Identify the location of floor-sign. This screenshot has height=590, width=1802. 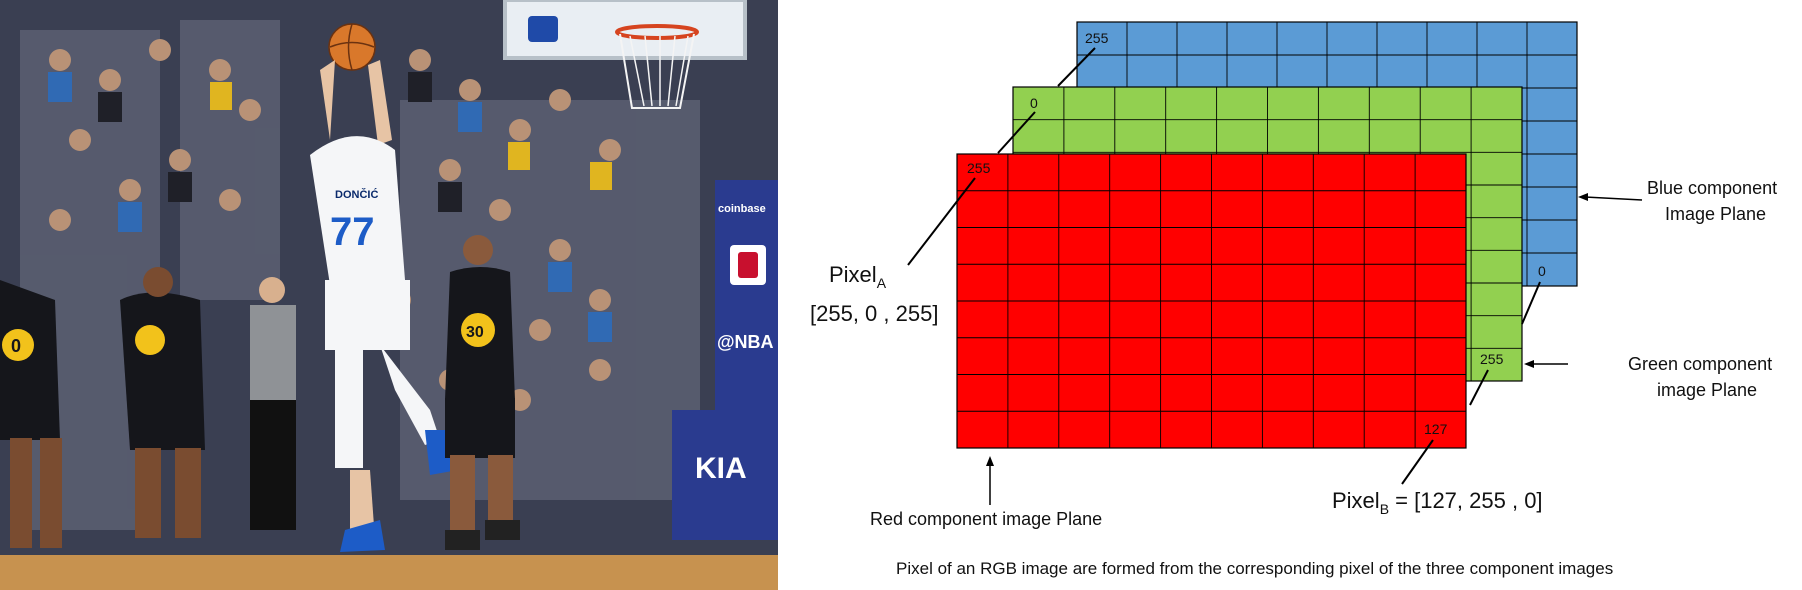
(725, 475).